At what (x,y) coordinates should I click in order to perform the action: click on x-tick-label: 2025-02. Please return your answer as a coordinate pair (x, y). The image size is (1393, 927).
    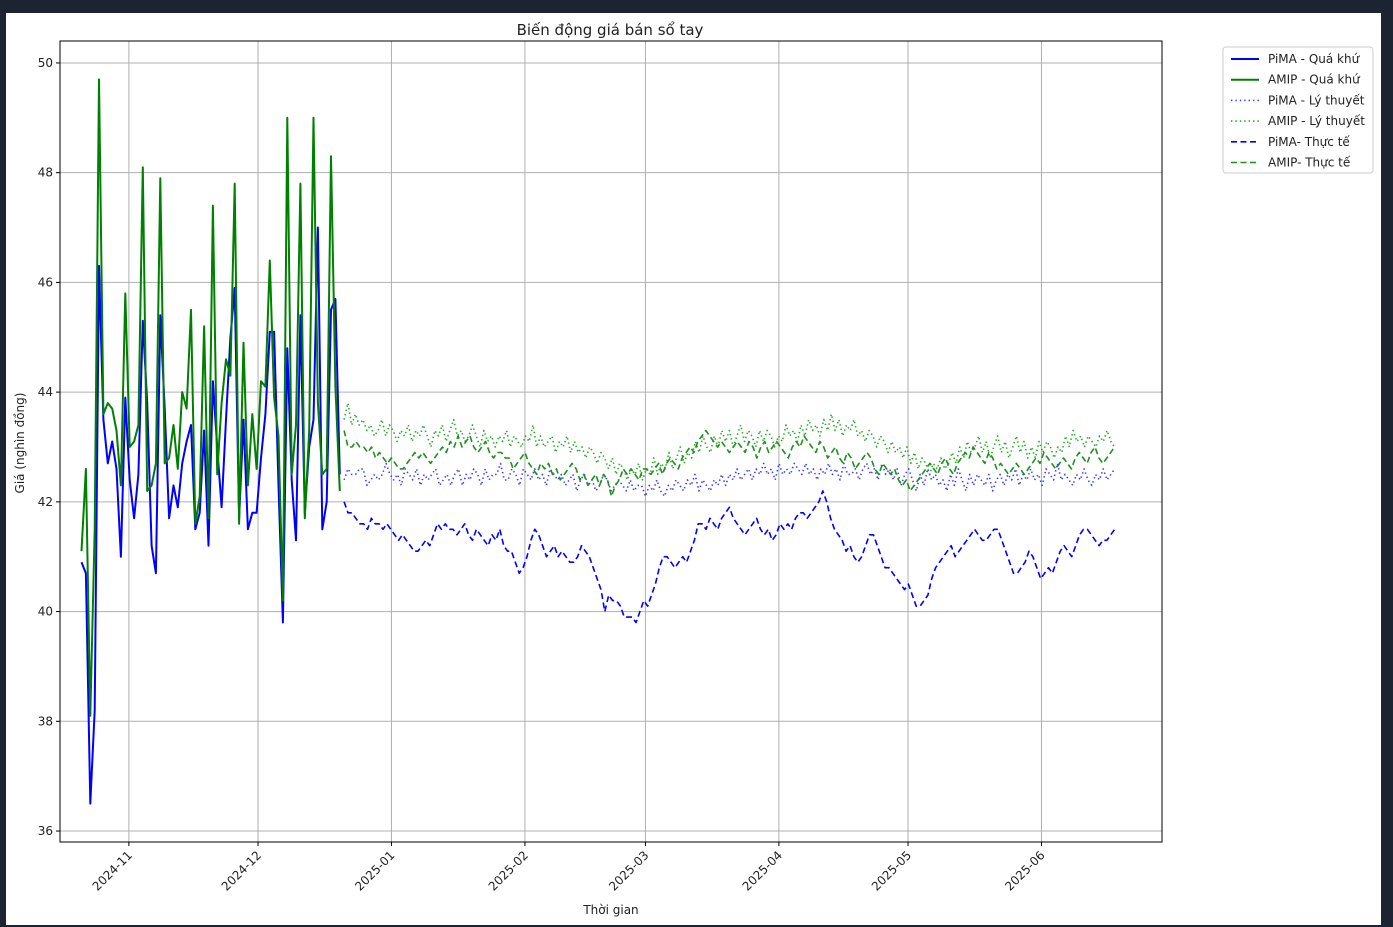
    Looking at the image, I should click on (508, 870).